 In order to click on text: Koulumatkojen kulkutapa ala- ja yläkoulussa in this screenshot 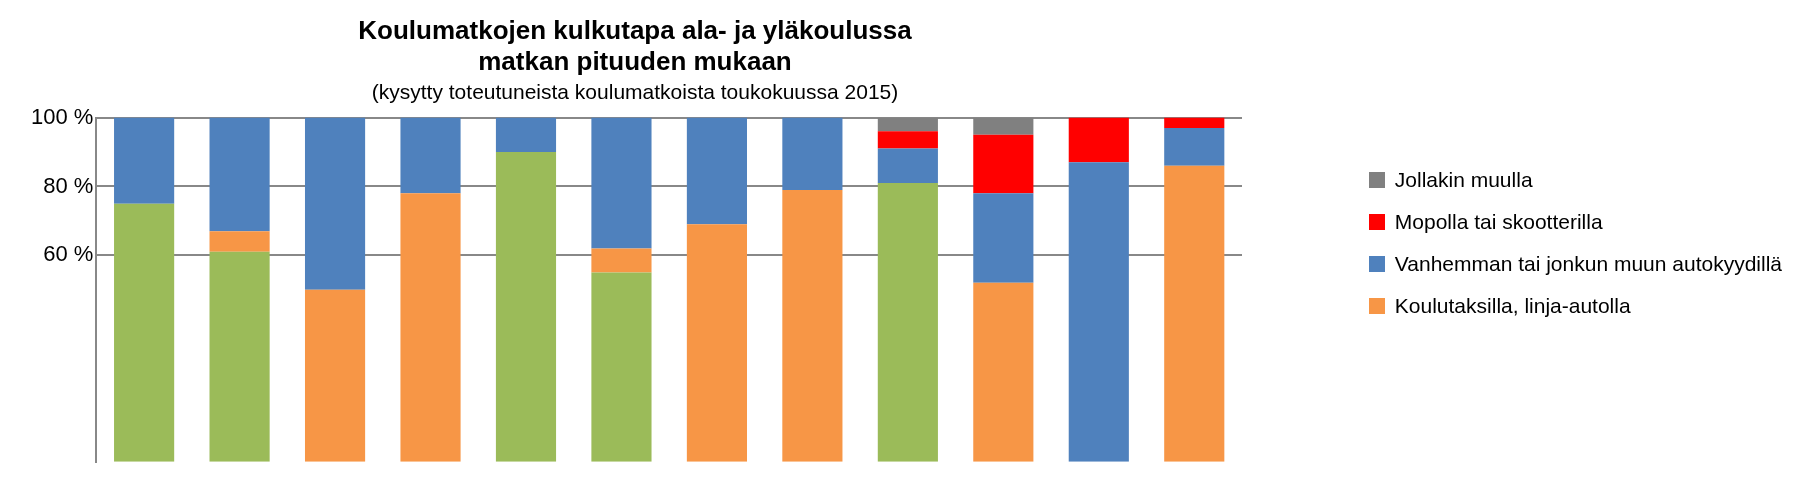, I will do `click(635, 29)`.